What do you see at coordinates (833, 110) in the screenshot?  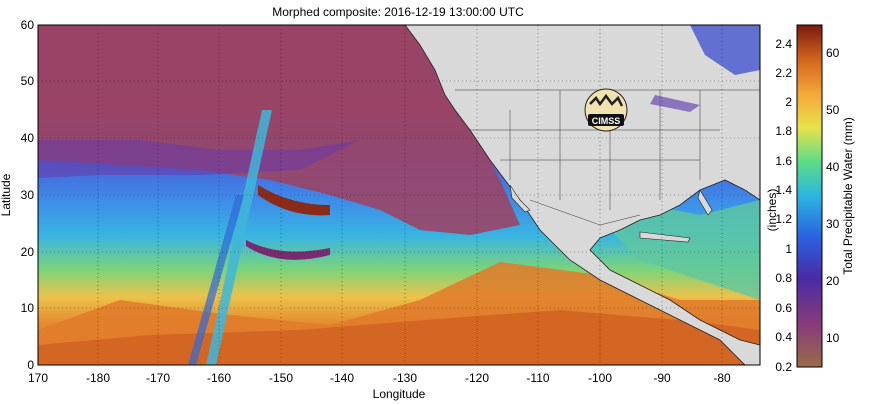 I see `mm-tick: 50` at bounding box center [833, 110].